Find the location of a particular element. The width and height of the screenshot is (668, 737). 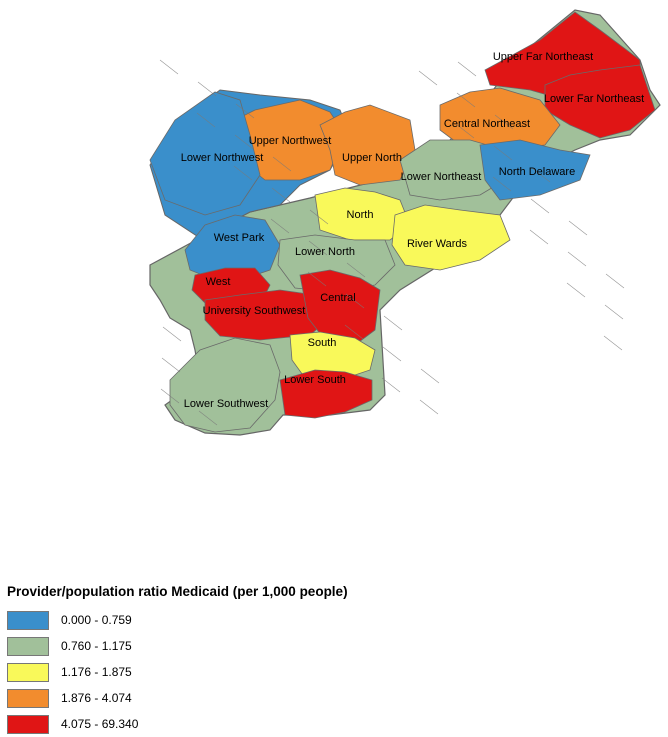

region-label: Upper Northwest is located at coordinates (290, 141).